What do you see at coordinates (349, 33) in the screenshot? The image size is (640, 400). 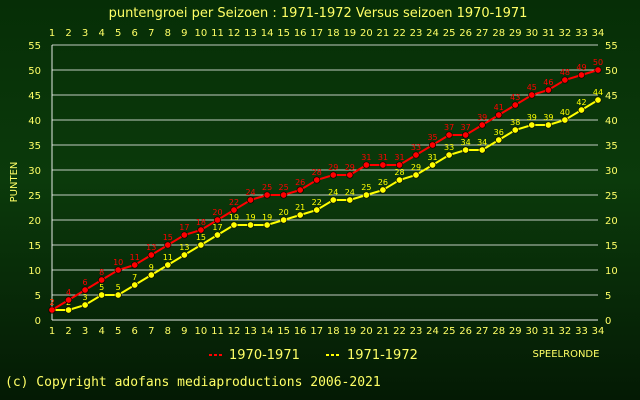 I see `x-tick-top-19: 19` at bounding box center [349, 33].